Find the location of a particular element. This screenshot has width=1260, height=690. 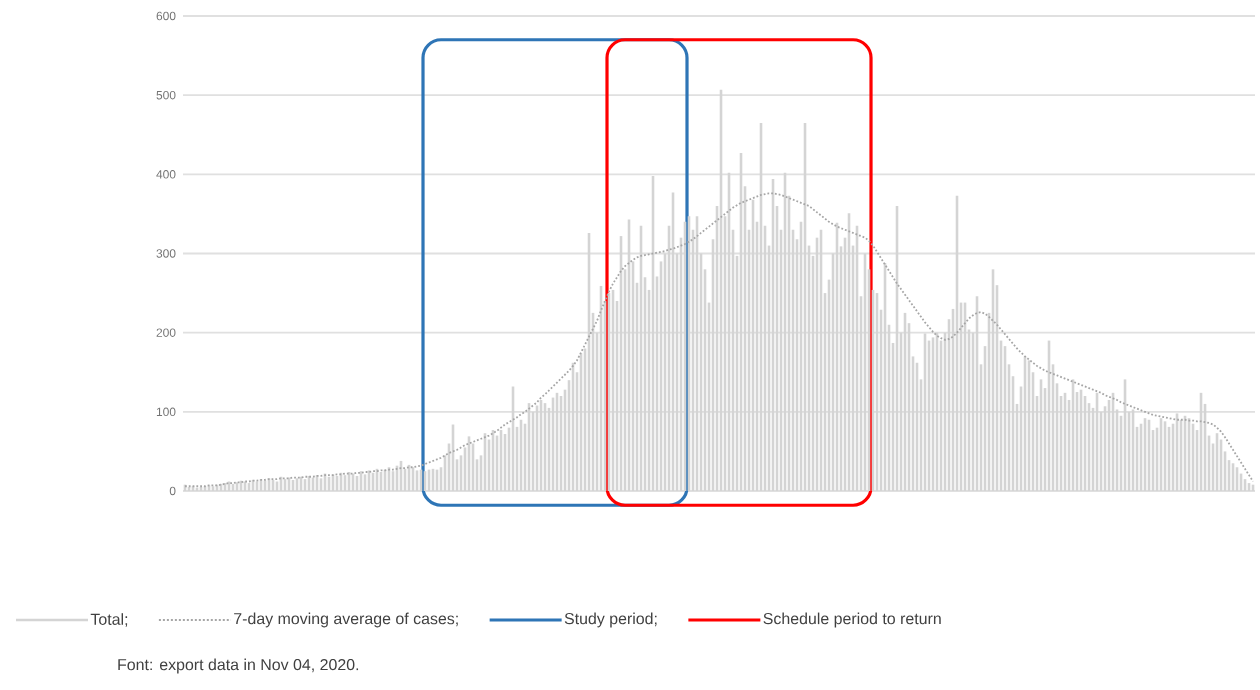

y-tick-label: 400 is located at coordinates (166, 174).